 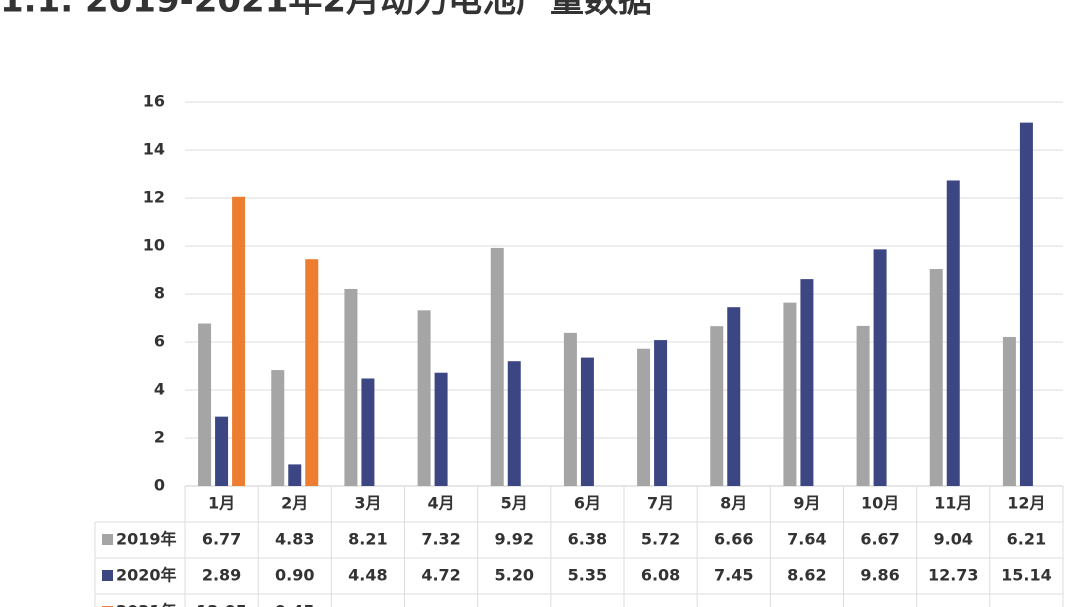 What do you see at coordinates (587, 539) in the screenshot?
I see `table-value: 6.38` at bounding box center [587, 539].